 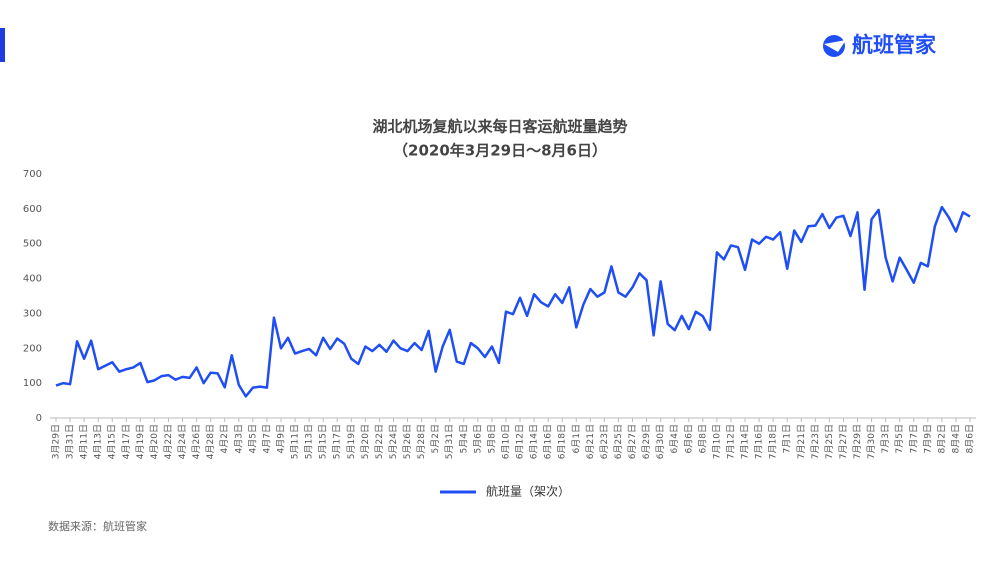 What do you see at coordinates (829, 441) in the screenshot?
I see `x-tick-label: 7月25日` at bounding box center [829, 441].